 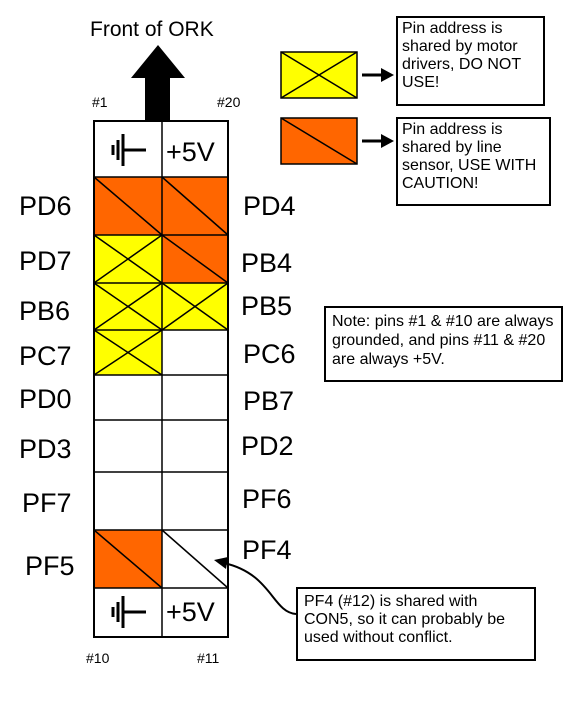 I want to click on pin-label-pd4: PD4, so click(x=269, y=206).